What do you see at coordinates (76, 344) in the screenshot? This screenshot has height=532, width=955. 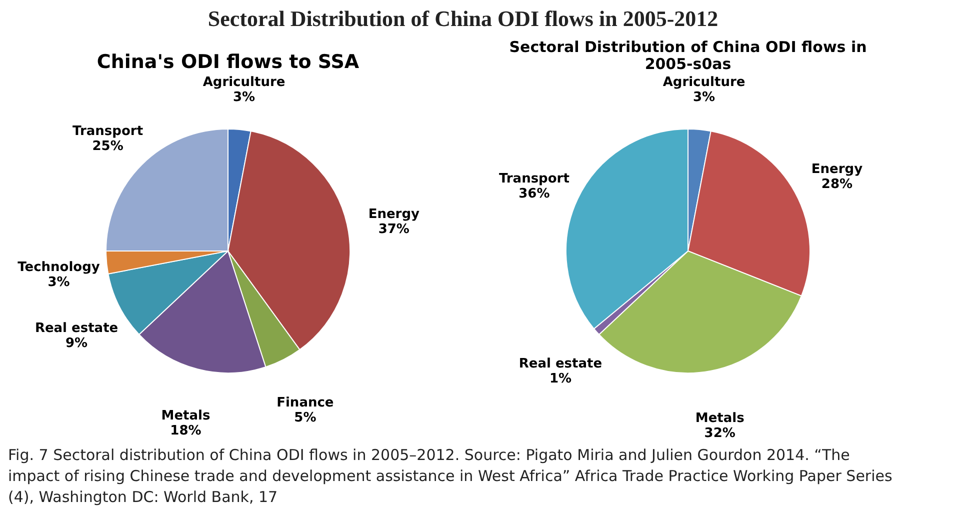 I see `data-label: 9%` at bounding box center [76, 344].